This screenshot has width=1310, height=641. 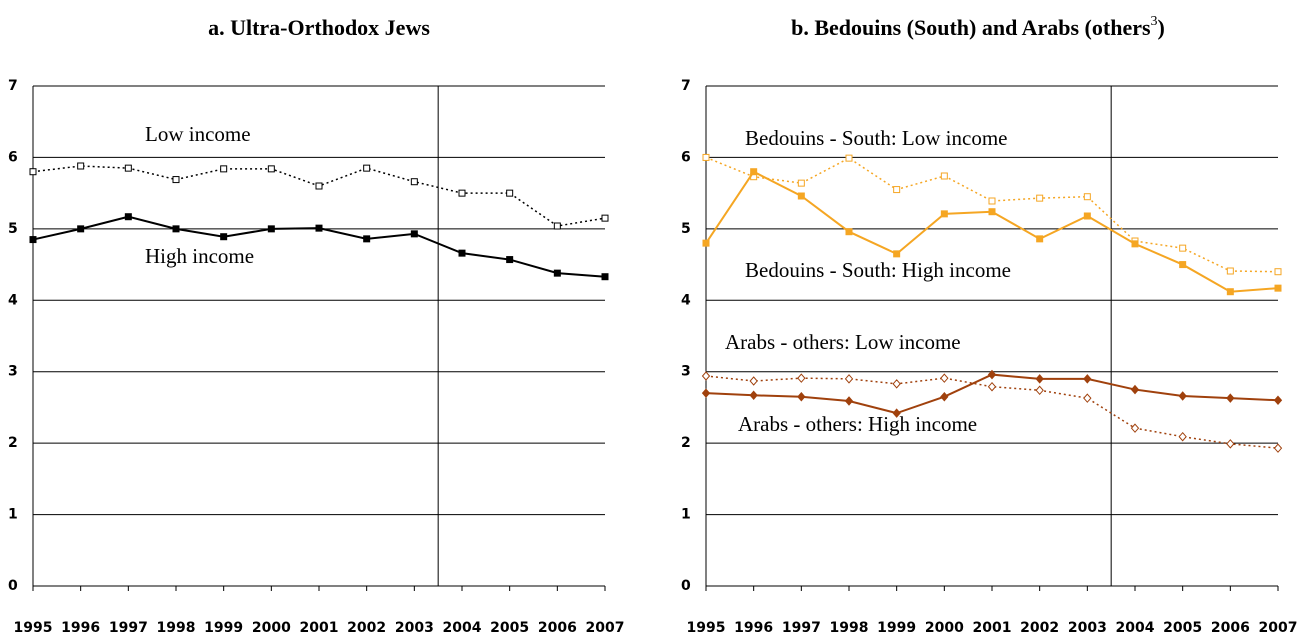 I want to click on chart-title: b. Bedouins (South) and Arabs (others3), so click(x=978, y=27).